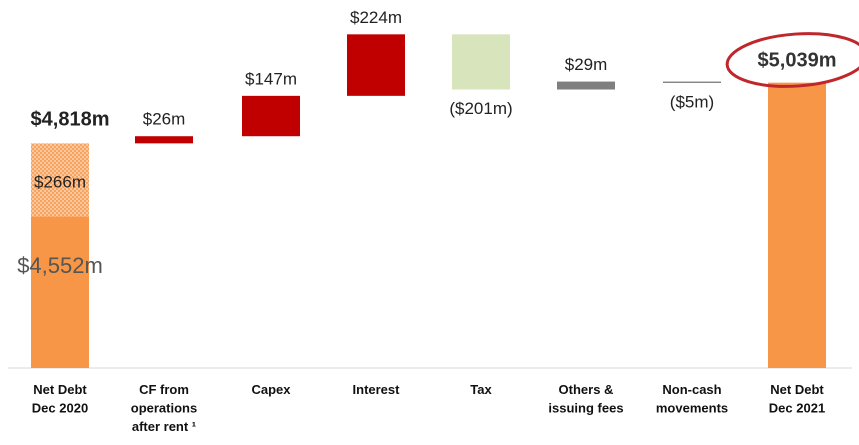 The image size is (859, 445). What do you see at coordinates (480, 108) in the screenshot?
I see `value-label: ($201m)` at bounding box center [480, 108].